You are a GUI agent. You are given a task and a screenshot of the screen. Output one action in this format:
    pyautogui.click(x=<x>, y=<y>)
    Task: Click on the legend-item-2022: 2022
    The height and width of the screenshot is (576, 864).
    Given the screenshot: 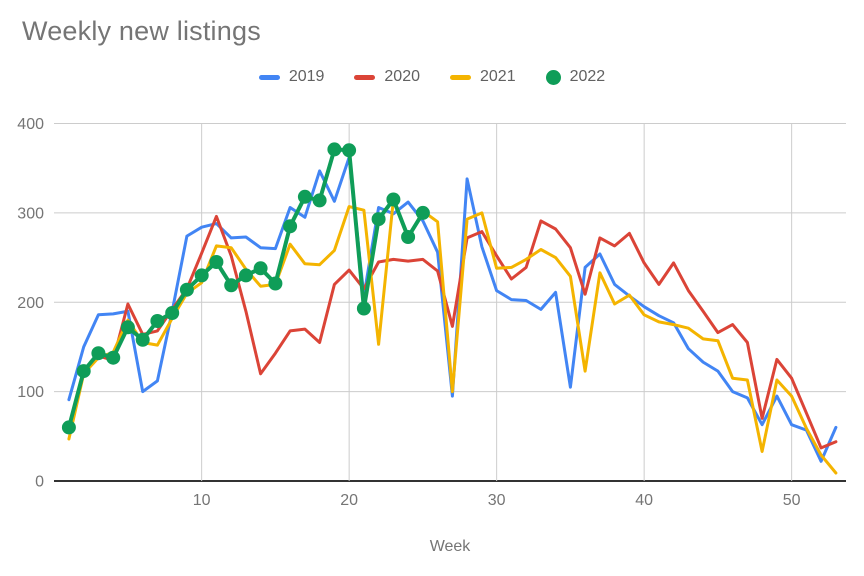 What is the action you would take?
    pyautogui.click(x=575, y=77)
    